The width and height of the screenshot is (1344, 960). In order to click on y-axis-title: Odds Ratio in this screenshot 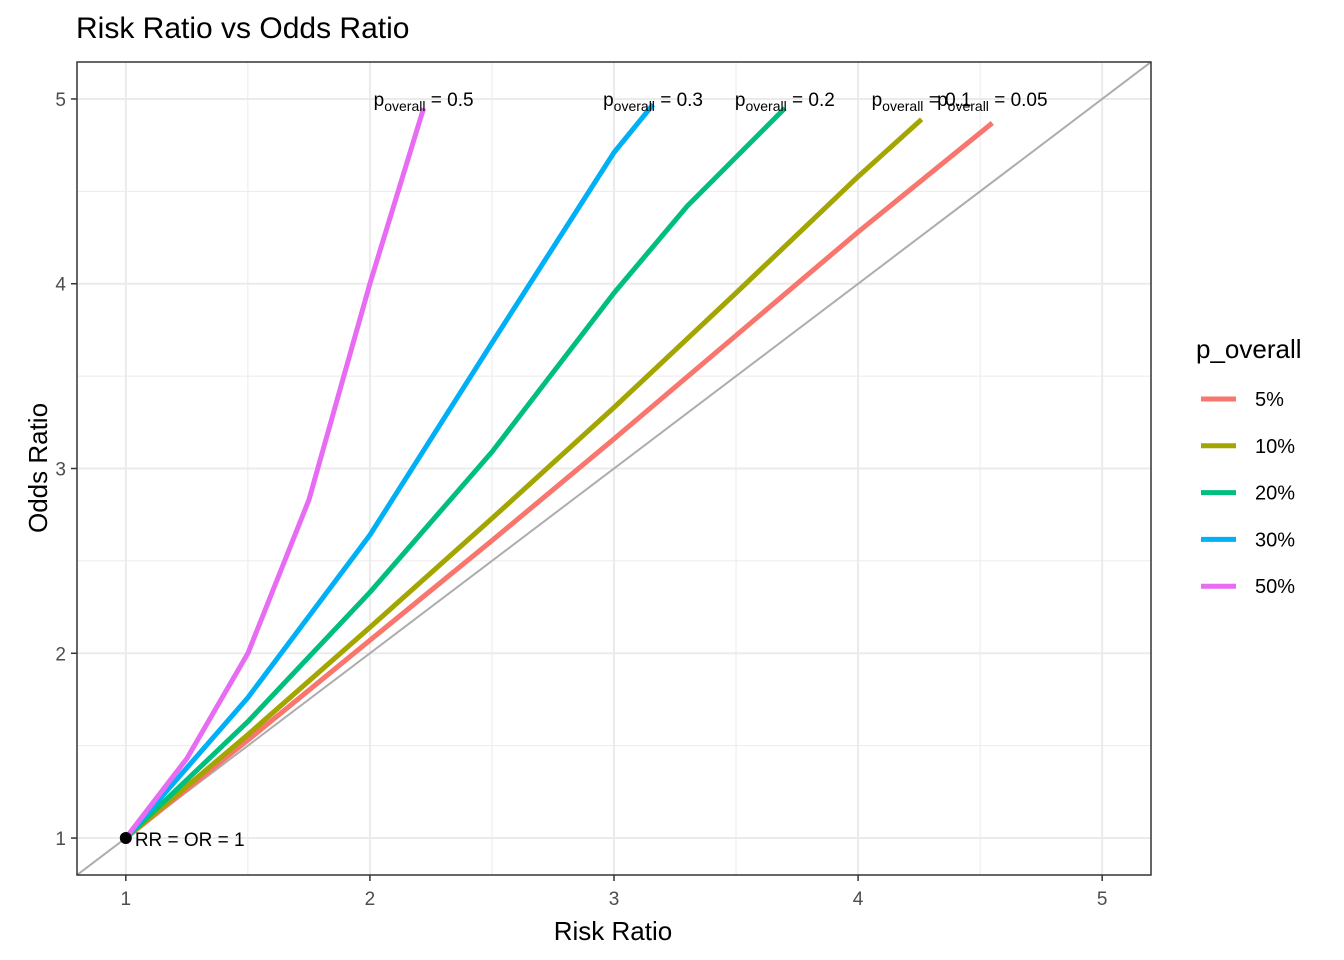, I will do `click(38, 468)`.